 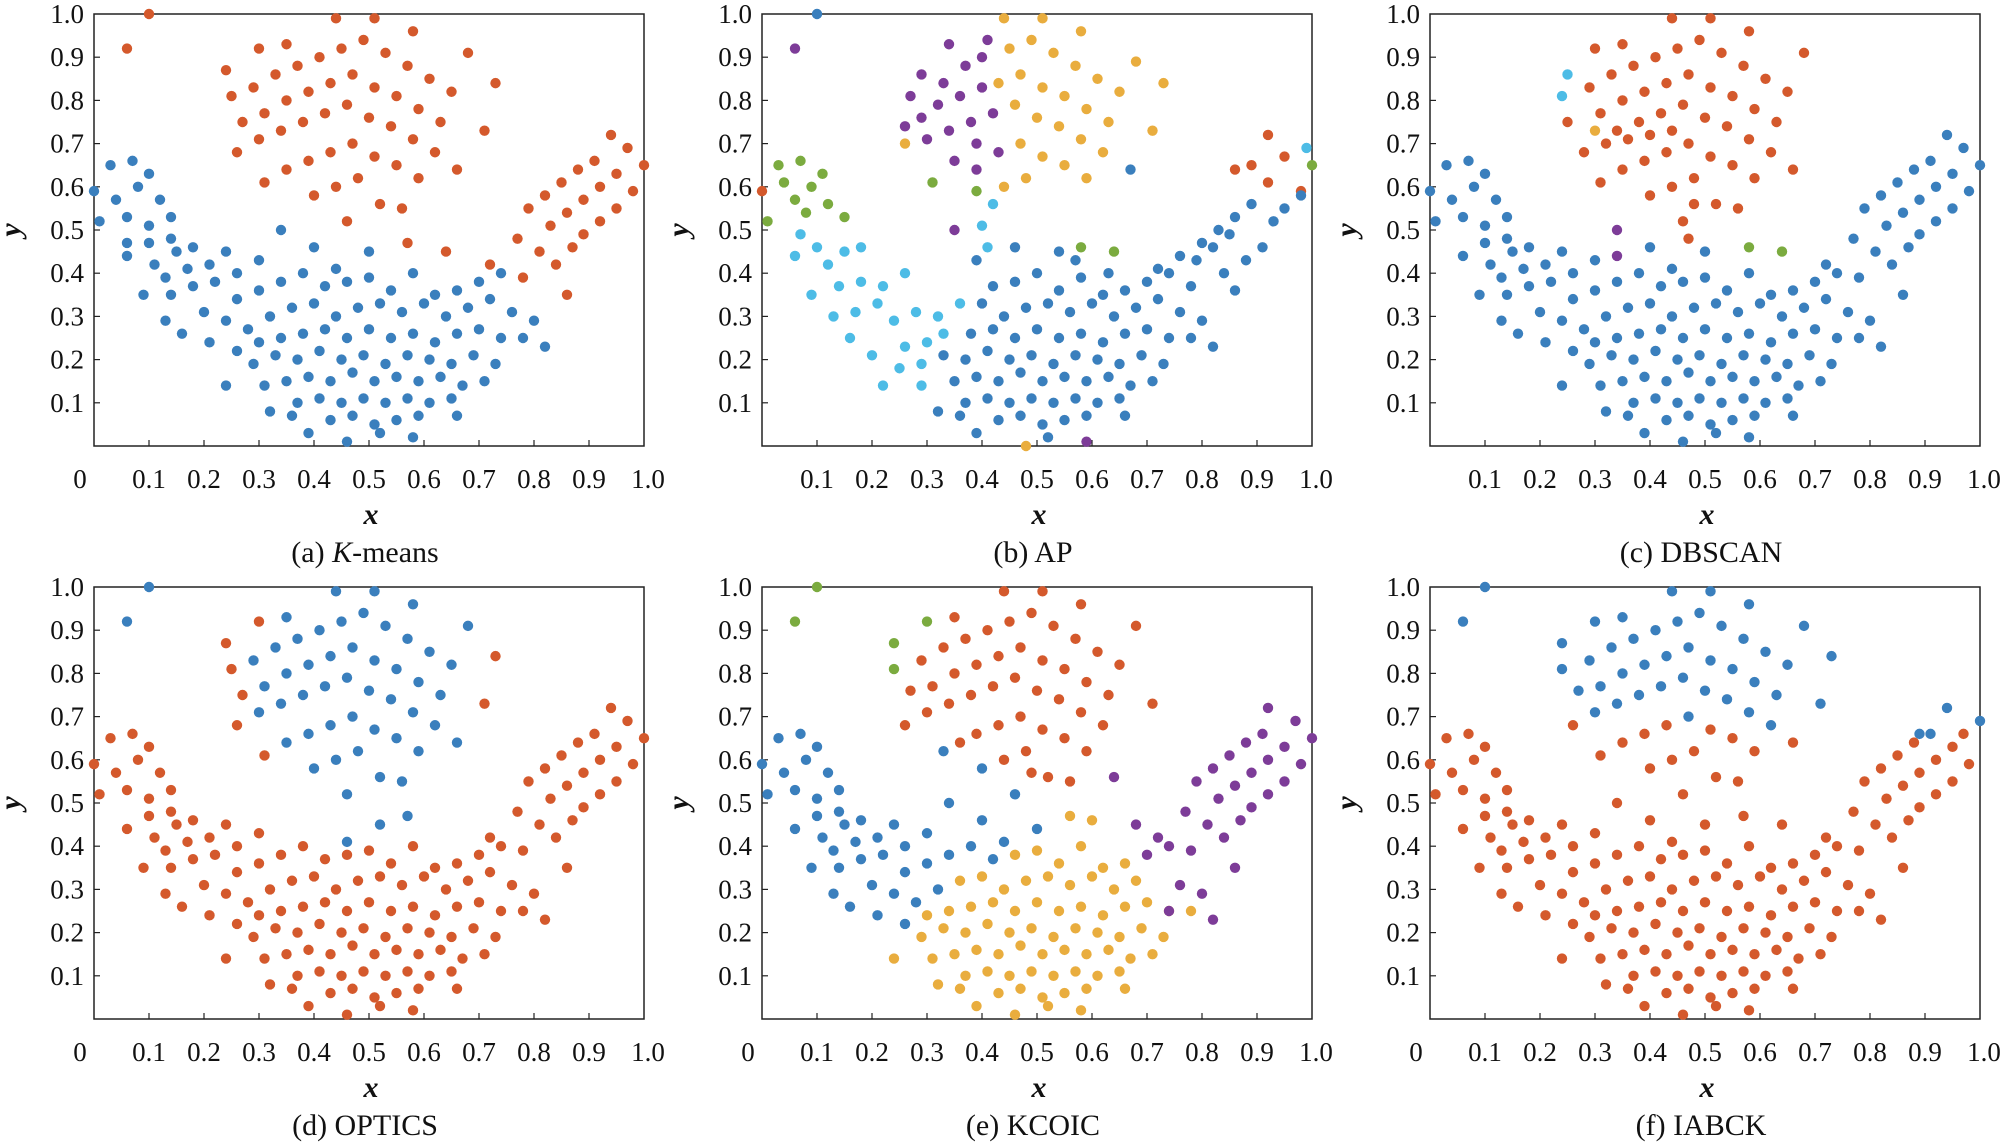 I want to click on y-tick-label: 0.1, so click(x=67, y=976).